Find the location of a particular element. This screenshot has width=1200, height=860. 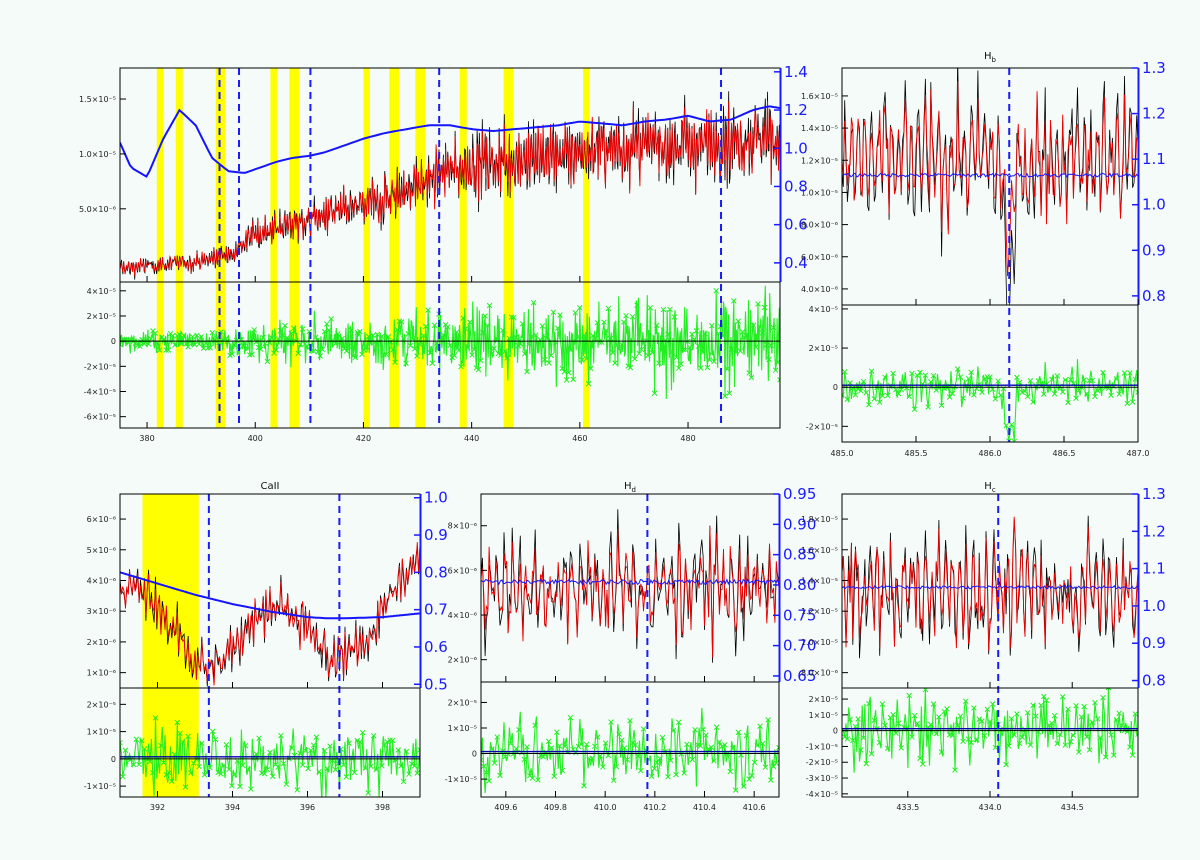

y-tick-label-left: 5×10⁻⁶ is located at coordinates (101, 550).